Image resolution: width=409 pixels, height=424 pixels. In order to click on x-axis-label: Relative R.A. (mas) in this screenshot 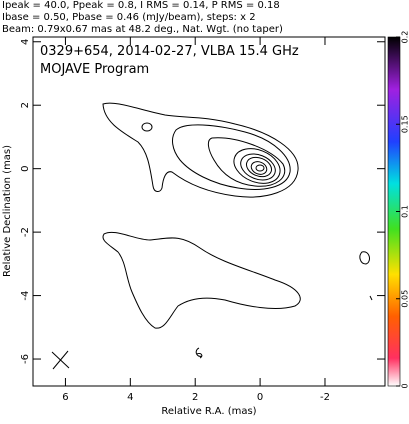, I will do `click(208, 411)`.